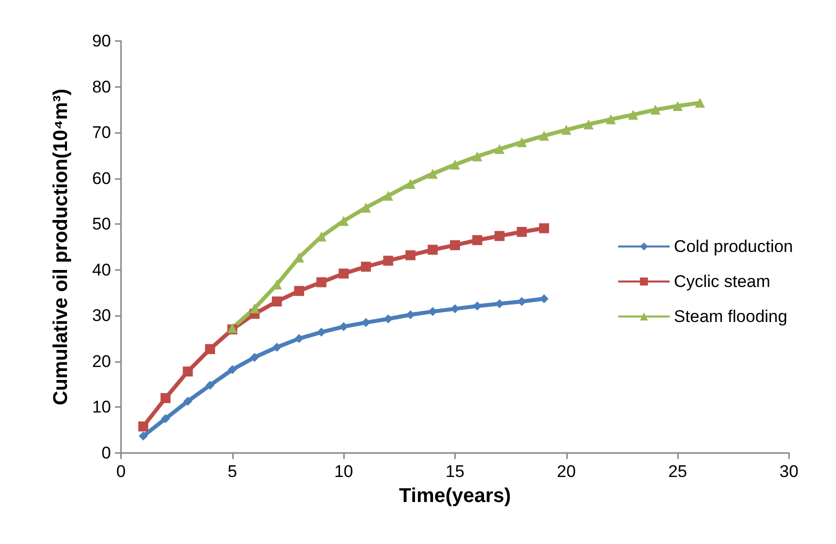 The image size is (836, 544). Describe the element at coordinates (566, 471) in the screenshot. I see `x-tick-label: 20` at that location.